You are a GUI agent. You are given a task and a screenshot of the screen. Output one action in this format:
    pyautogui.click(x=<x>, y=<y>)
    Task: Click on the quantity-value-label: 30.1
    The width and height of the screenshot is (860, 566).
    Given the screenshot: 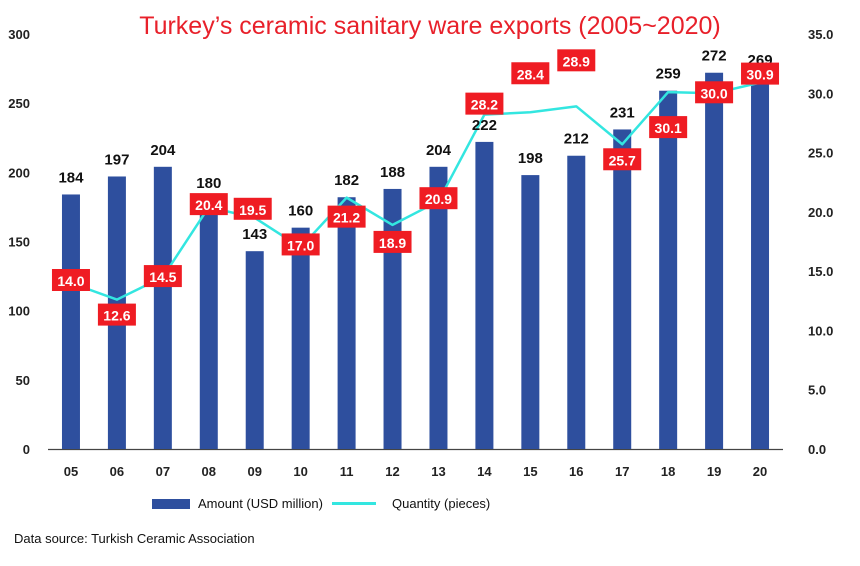 What is the action you would take?
    pyautogui.click(x=668, y=128)
    